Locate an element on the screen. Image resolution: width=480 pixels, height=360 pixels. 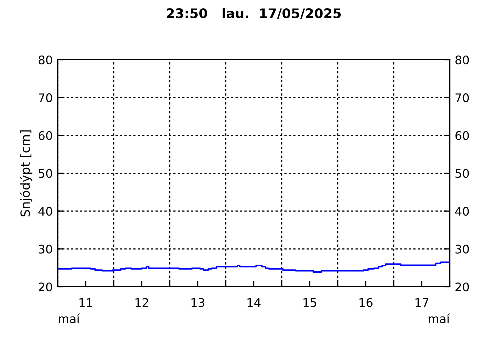
y-tick-label: 40 is located at coordinates (45, 211).